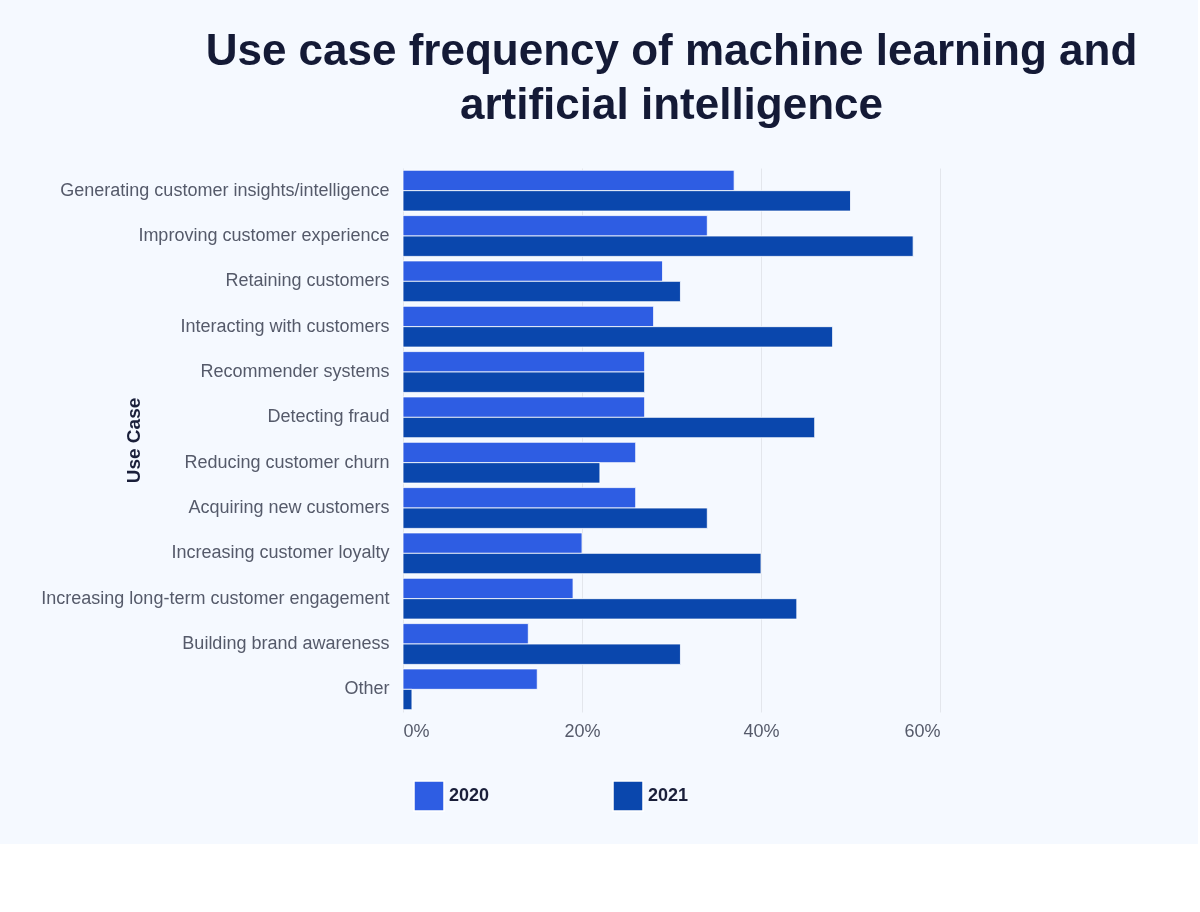 Image resolution: width=1200 pixels, height=912 pixels. What do you see at coordinates (215, 597) in the screenshot?
I see `y-tick-label: Increasing long-term customer engagement` at bounding box center [215, 597].